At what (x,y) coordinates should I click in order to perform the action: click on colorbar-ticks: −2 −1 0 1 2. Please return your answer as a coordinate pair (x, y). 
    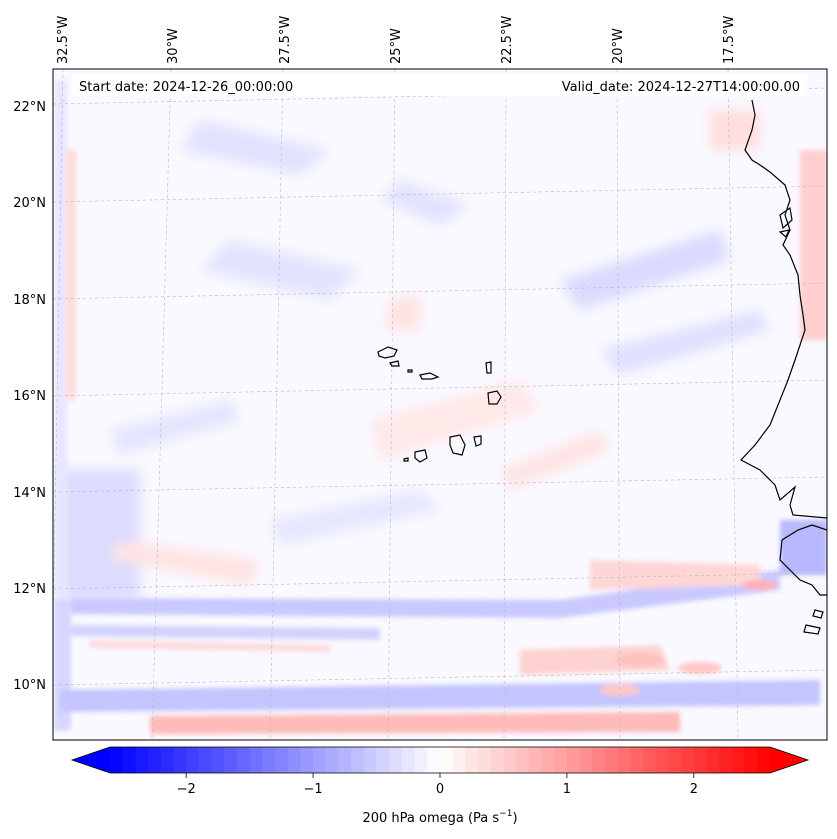
    Looking at the image, I should click on (437, 785).